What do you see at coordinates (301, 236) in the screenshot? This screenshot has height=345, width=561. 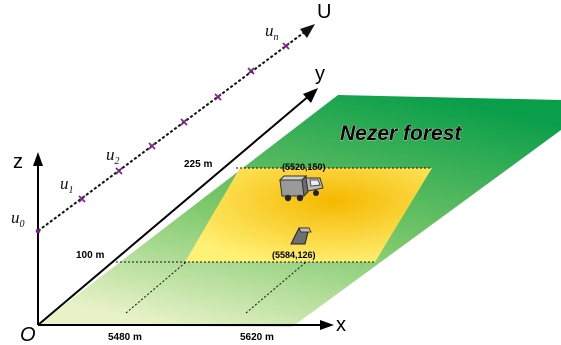 I see `sensor-icon` at bounding box center [301, 236].